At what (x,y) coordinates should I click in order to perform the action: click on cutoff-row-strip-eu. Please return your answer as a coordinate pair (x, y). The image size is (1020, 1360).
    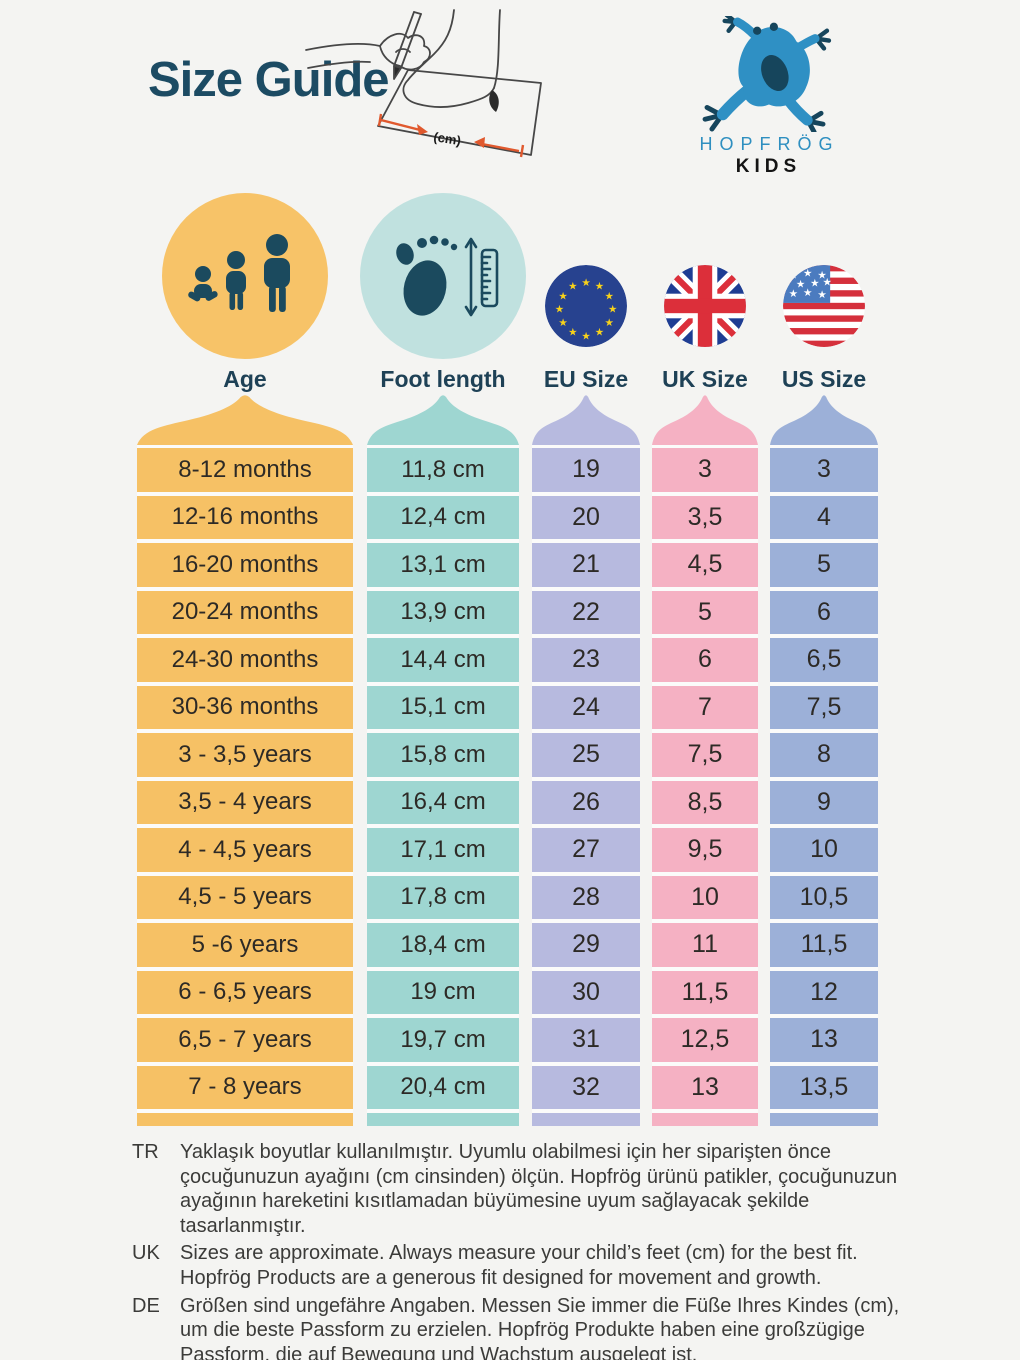
    Looking at the image, I should click on (586, 1119).